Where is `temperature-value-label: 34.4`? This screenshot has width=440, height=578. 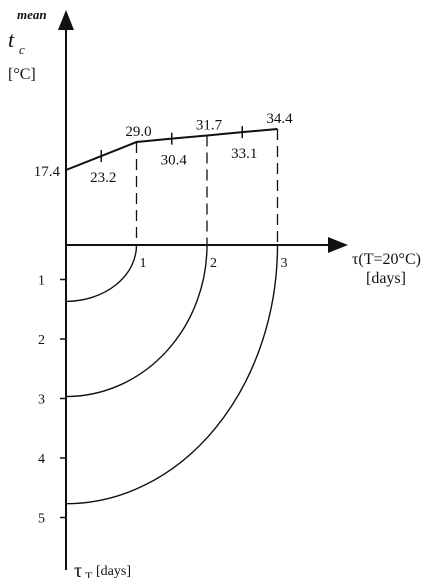
temperature-value-label: 34.4 is located at coordinates (279, 119).